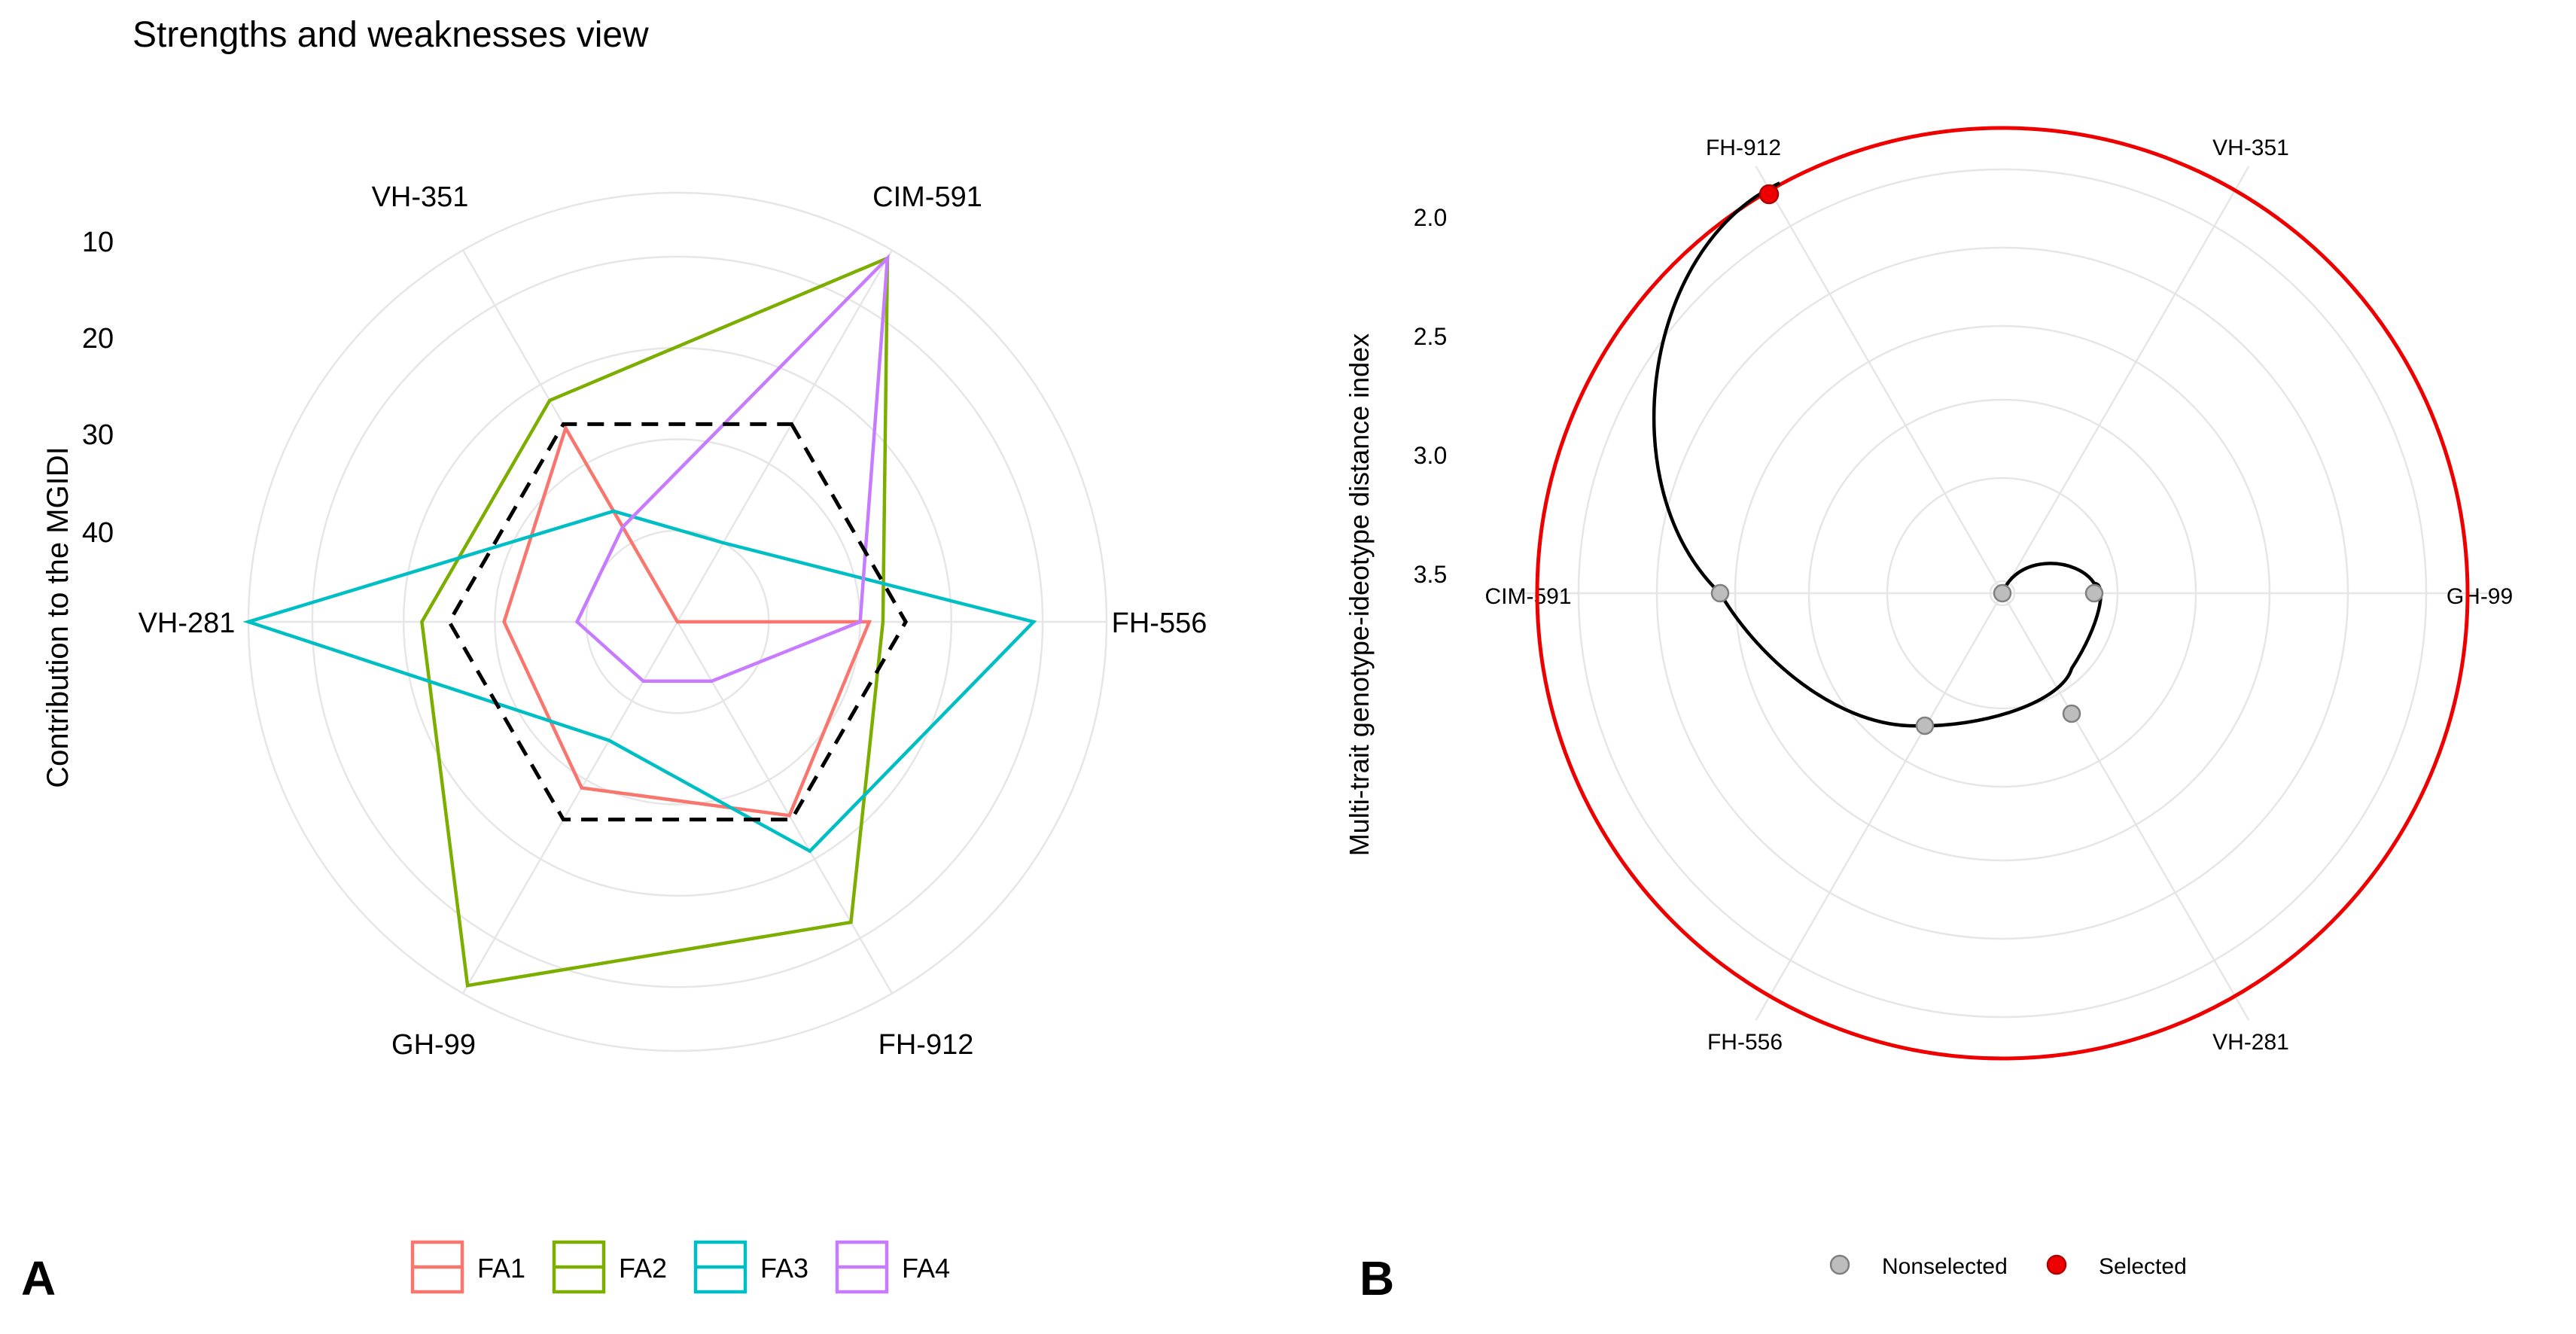 This screenshot has width=2576, height=1334. I want to click on tick-label-10: 10, so click(98, 242).